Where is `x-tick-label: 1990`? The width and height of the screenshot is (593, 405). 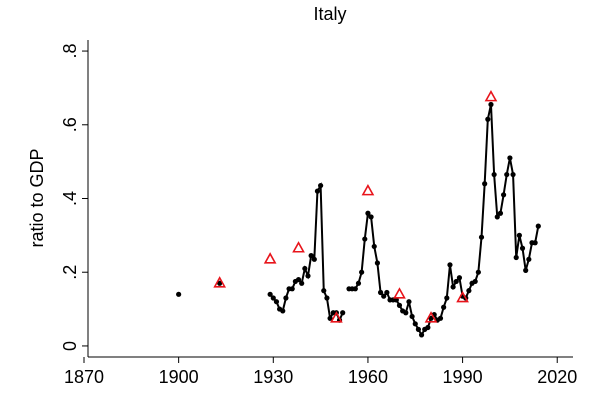
x-tick-label: 1990 is located at coordinates (463, 377).